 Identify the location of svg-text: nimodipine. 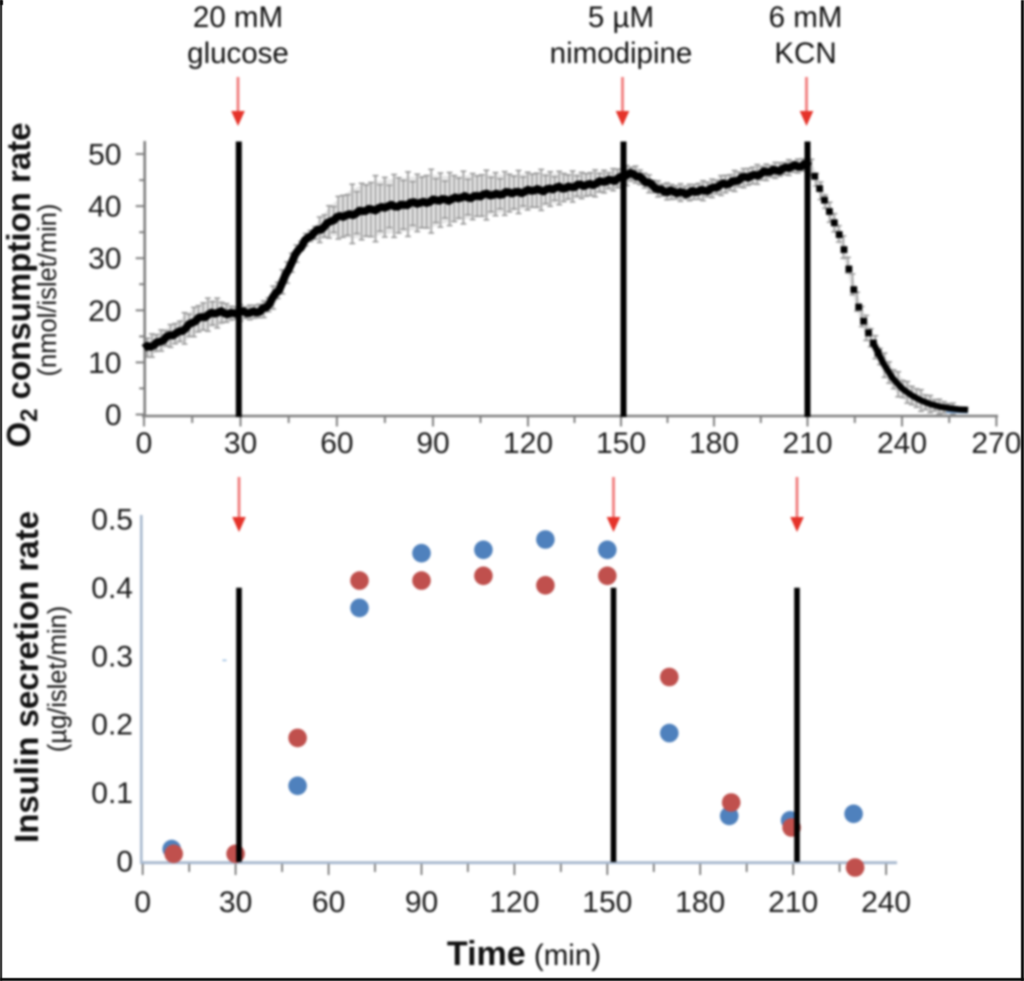
(621, 53).